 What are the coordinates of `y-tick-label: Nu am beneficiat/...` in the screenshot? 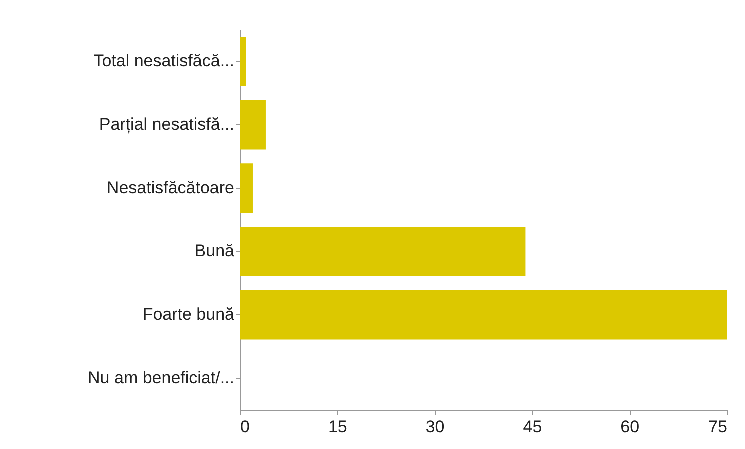 It's located at (161, 378).